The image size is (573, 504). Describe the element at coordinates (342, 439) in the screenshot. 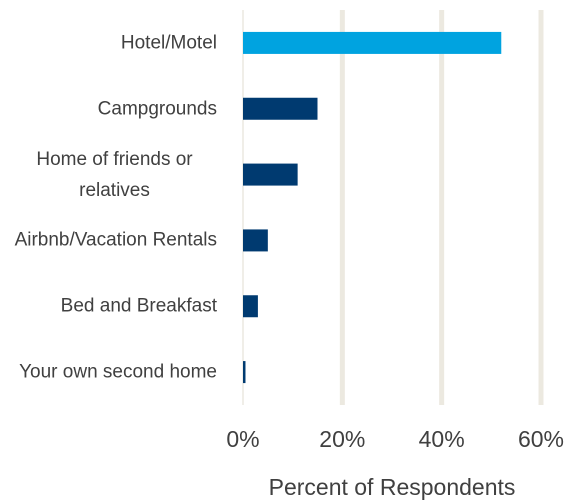

I see `x-tick-label: 20%` at that location.